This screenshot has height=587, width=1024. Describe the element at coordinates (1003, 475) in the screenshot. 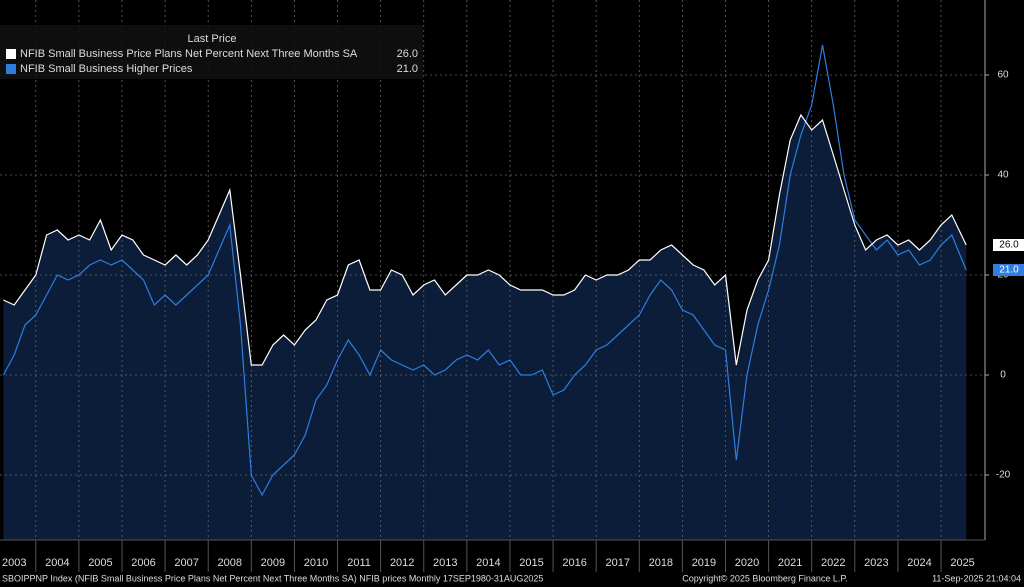

I see `y-tick-label: -20` at that location.